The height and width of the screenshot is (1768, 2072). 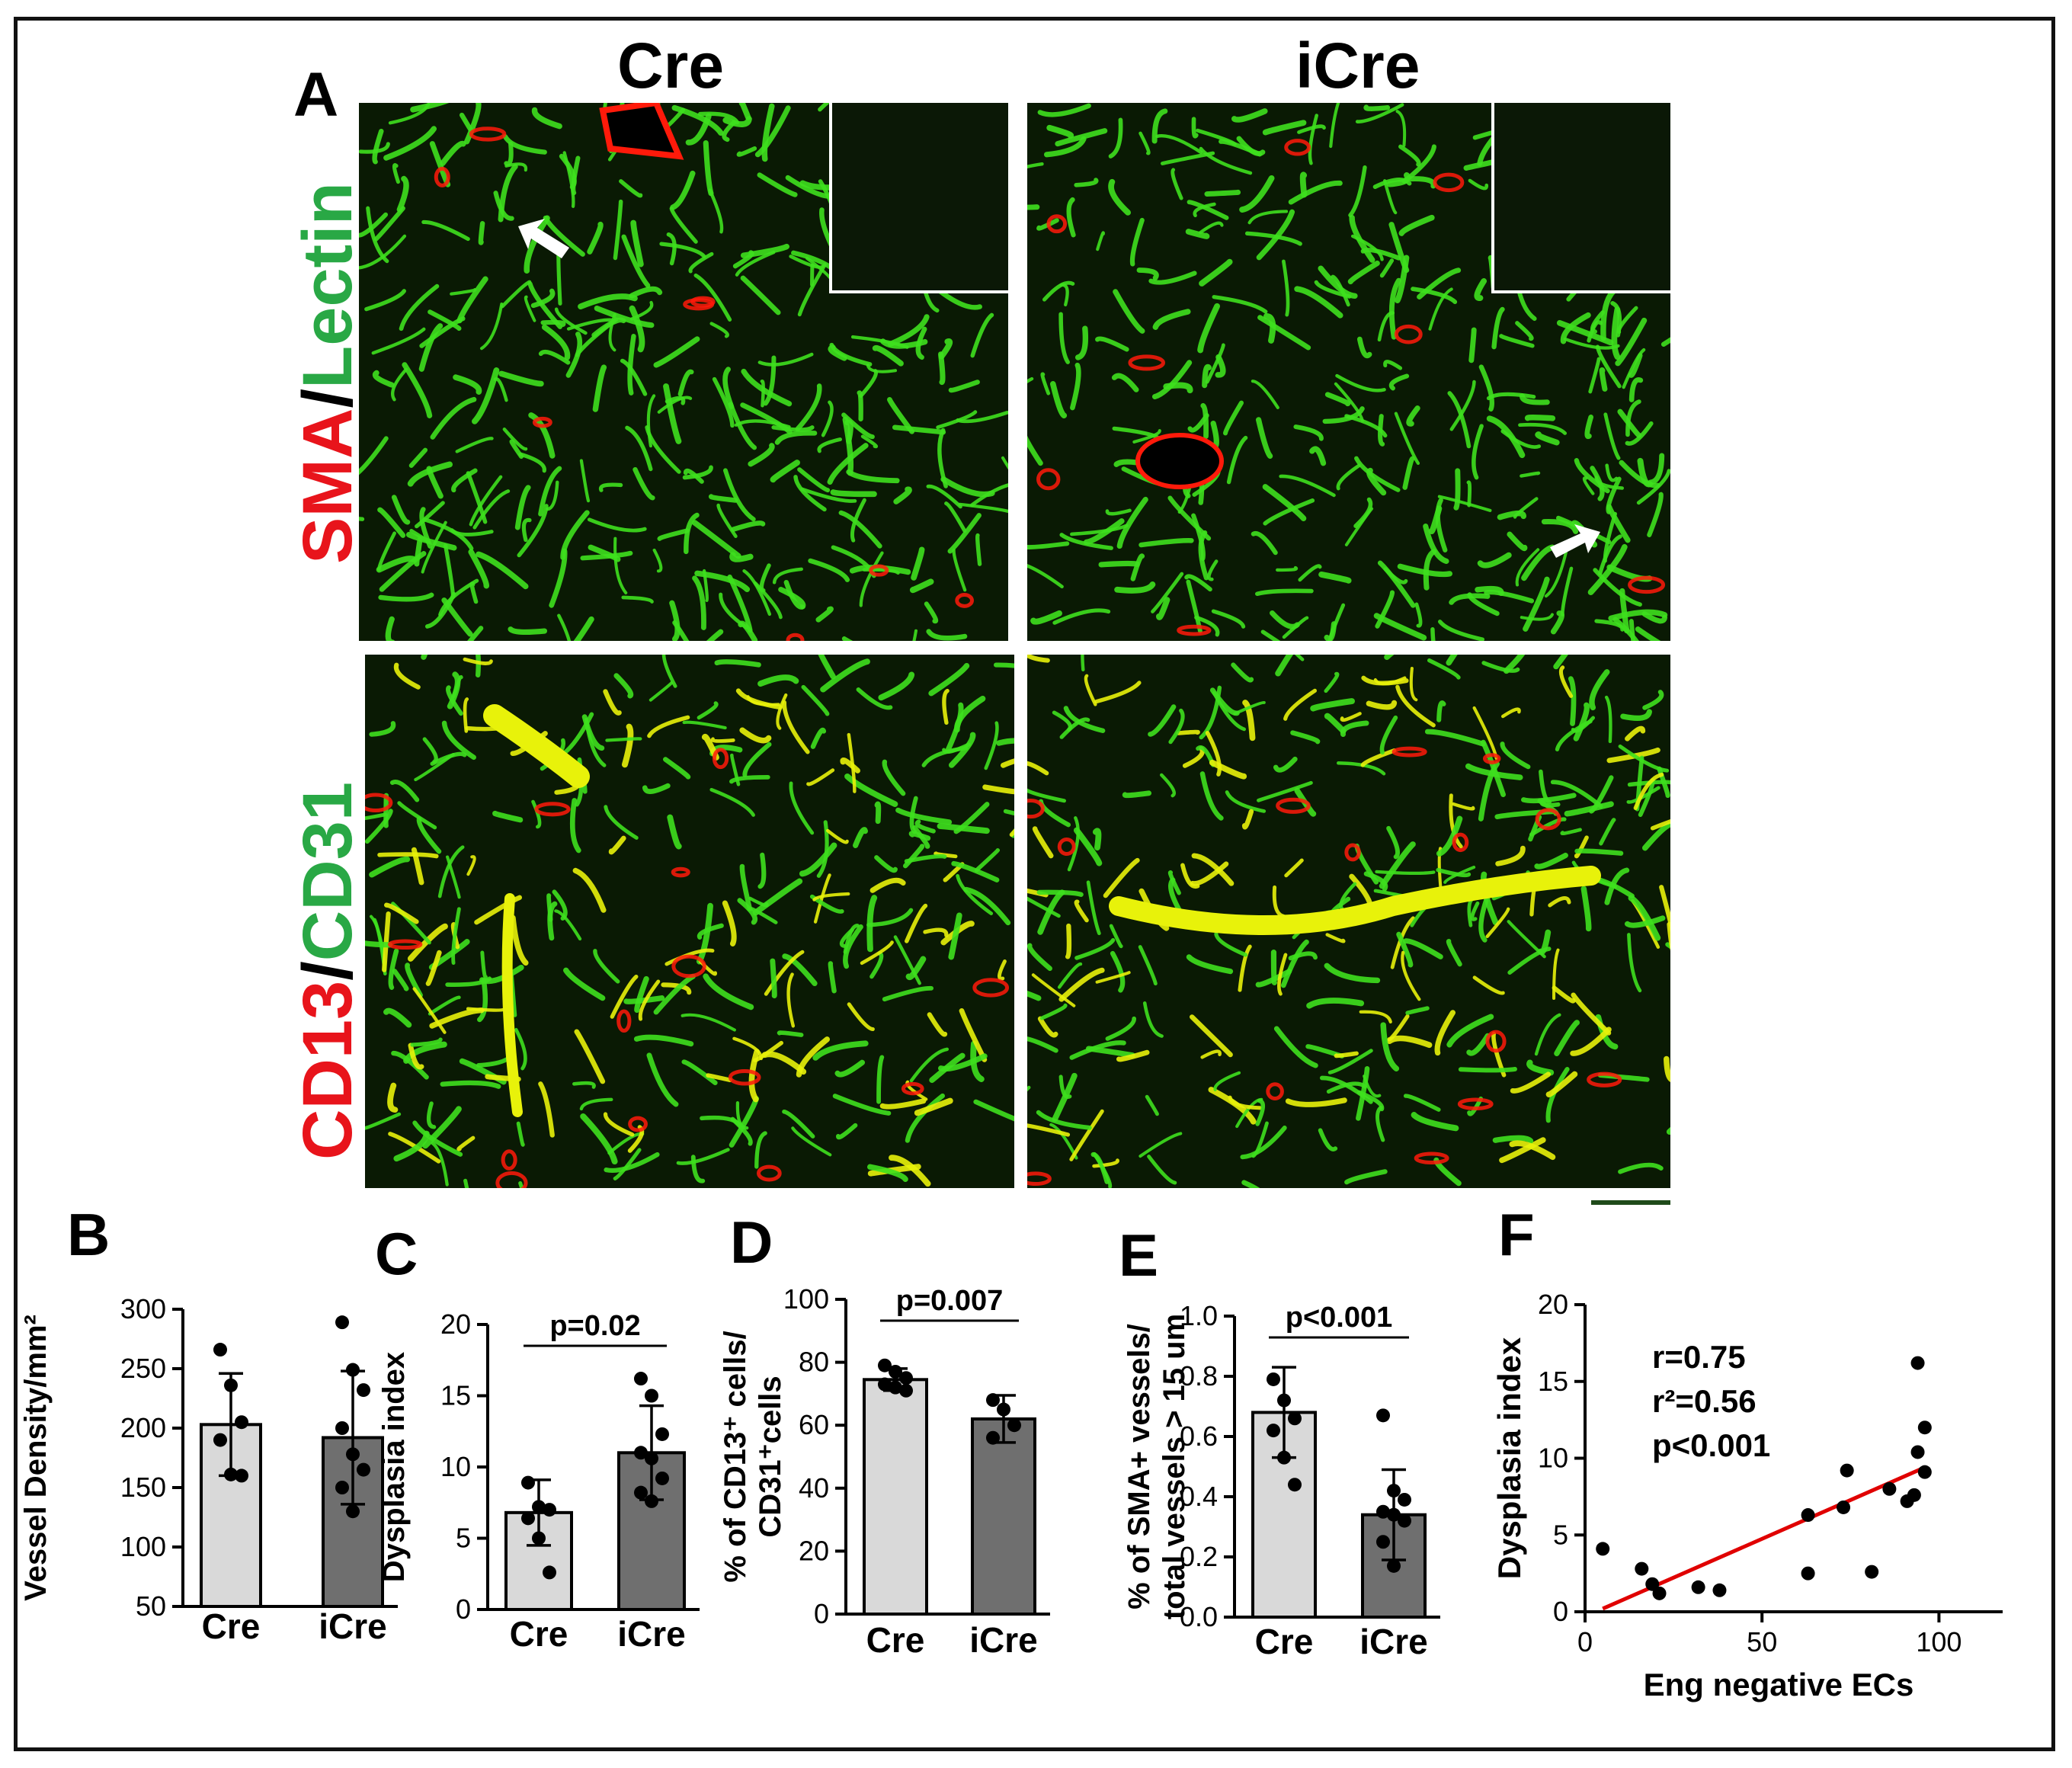 I want to click on y-tick-label: 300, so click(x=143, y=1308).